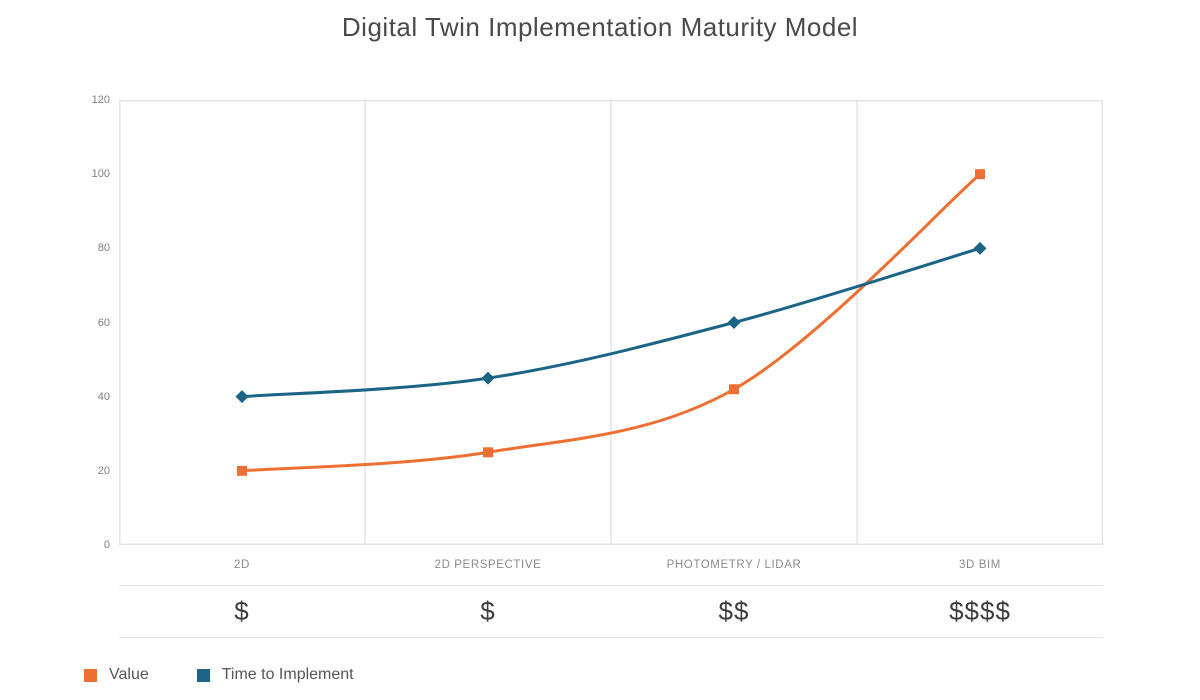  Describe the element at coordinates (129, 674) in the screenshot. I see `legend-label: Value` at that location.